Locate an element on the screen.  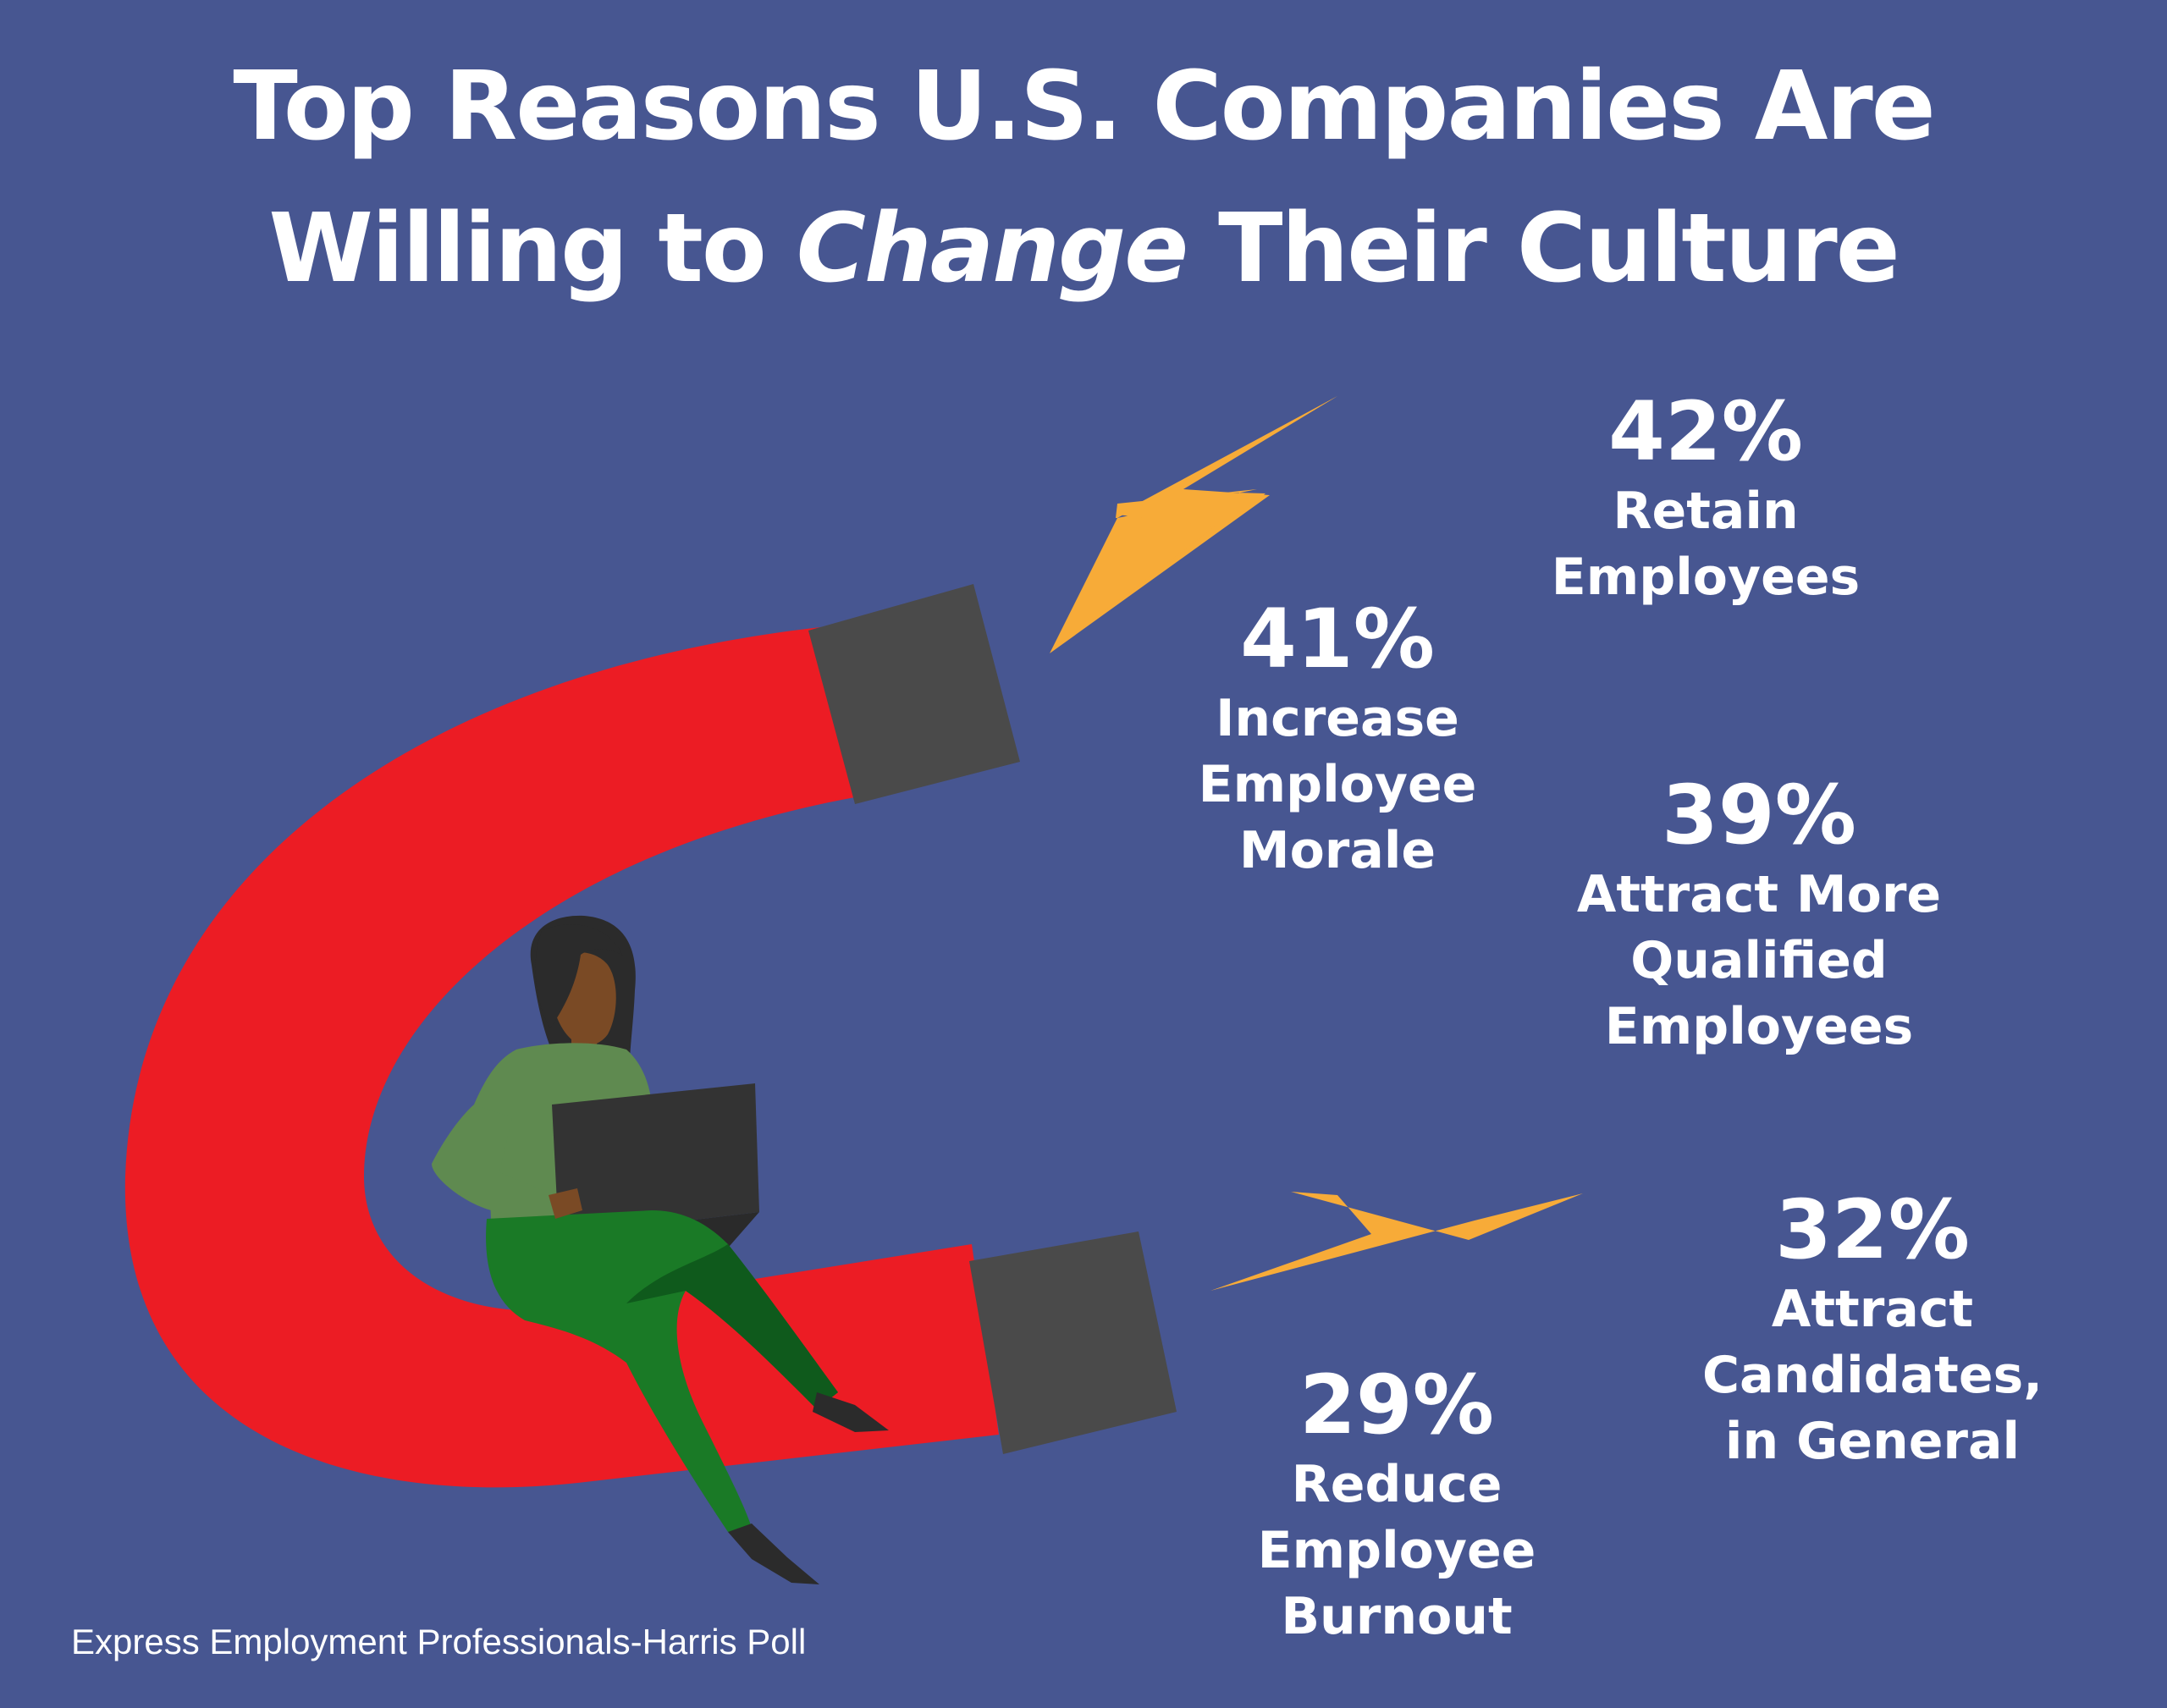
stat-label-line: Qualified is located at coordinates (1759, 960).